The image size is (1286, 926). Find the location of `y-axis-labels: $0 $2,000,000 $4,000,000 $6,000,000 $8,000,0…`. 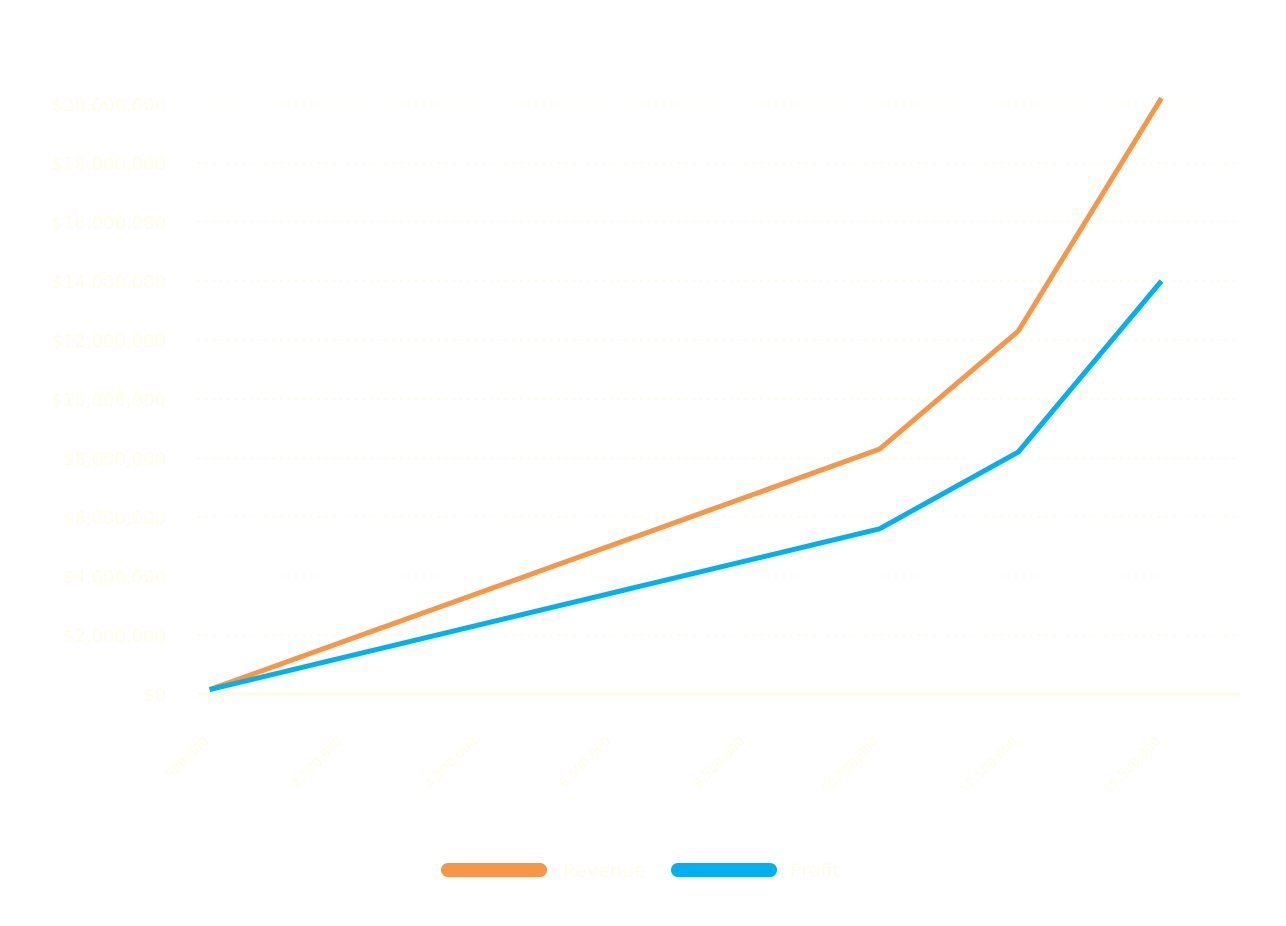

y-axis-labels: $0 $2,000,000 $4,000,000 $6,000,000 $8,000,0… is located at coordinates (108, 400).